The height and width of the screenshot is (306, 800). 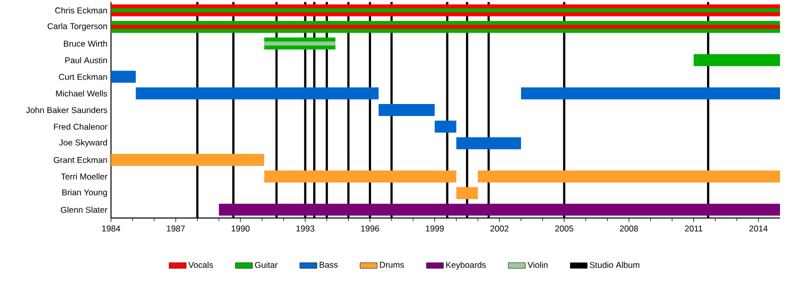 I want to click on y-tick-label: John Baker Saunders, so click(x=67, y=110).